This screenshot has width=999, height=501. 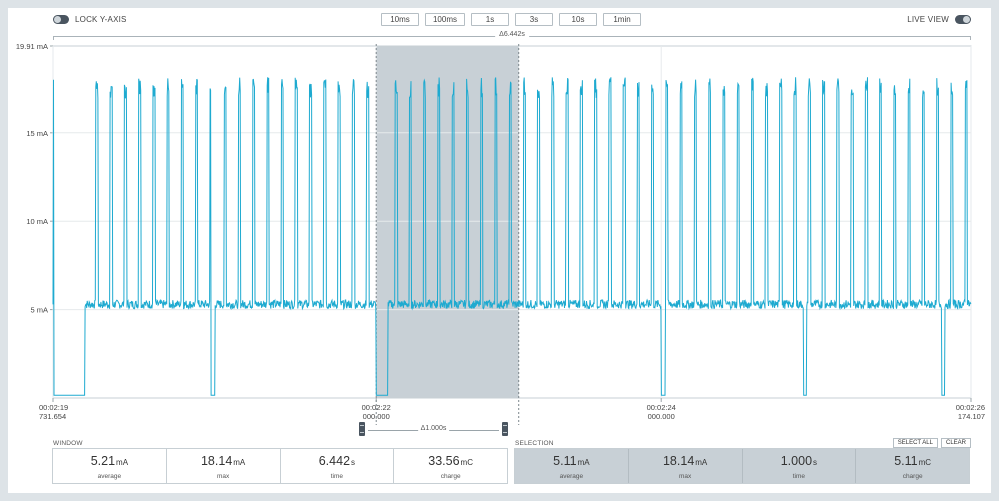 I want to click on selection-average-cell: 5.11mA average, so click(x=572, y=466).